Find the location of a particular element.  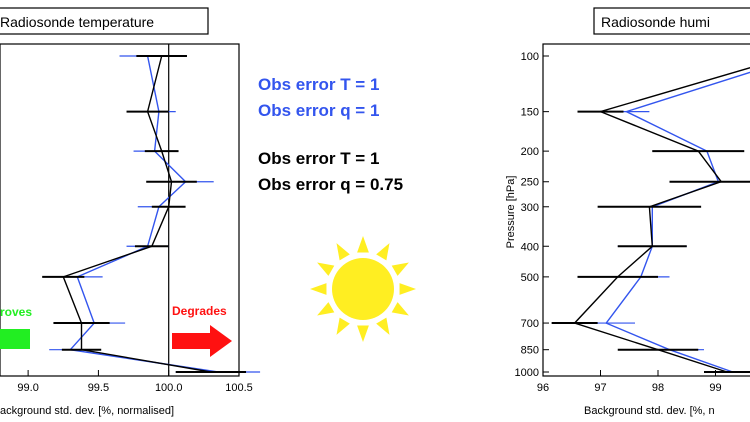

humidity-y-tick-label: 250 is located at coordinates (530, 183).